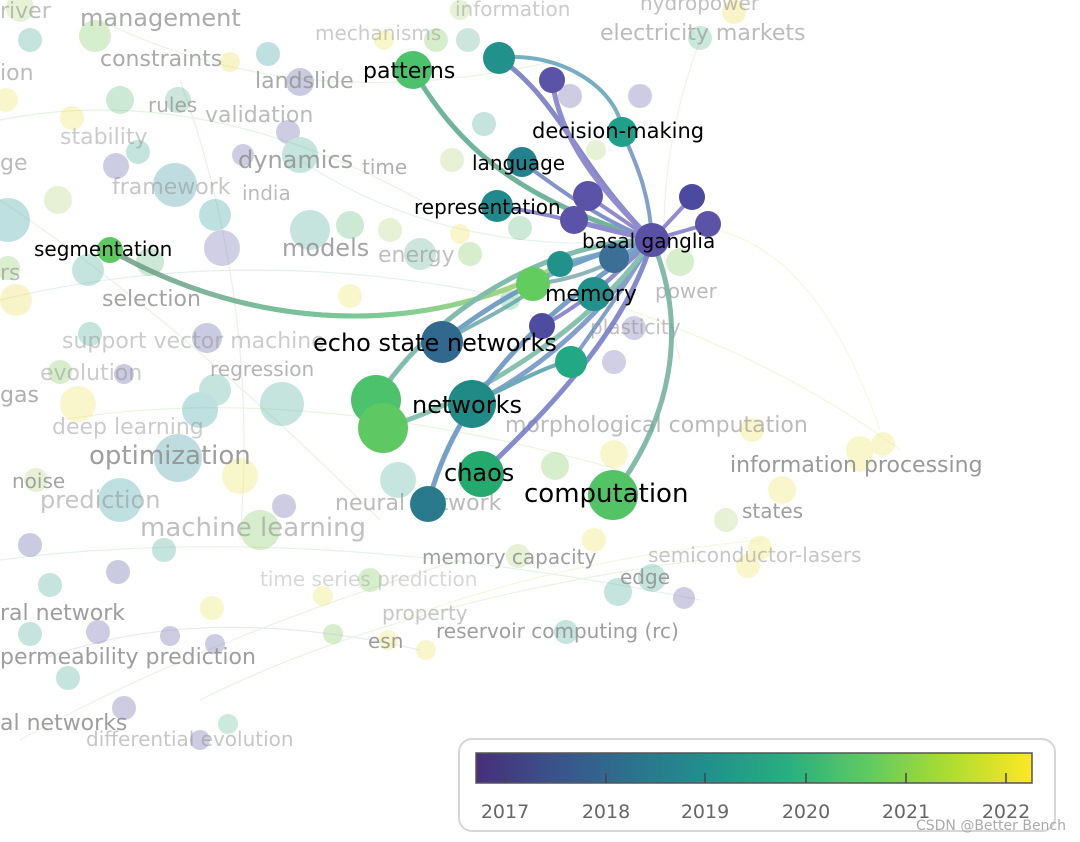 The height and width of the screenshot is (842, 1080). I want to click on term-label: support vector machine, so click(193, 341).